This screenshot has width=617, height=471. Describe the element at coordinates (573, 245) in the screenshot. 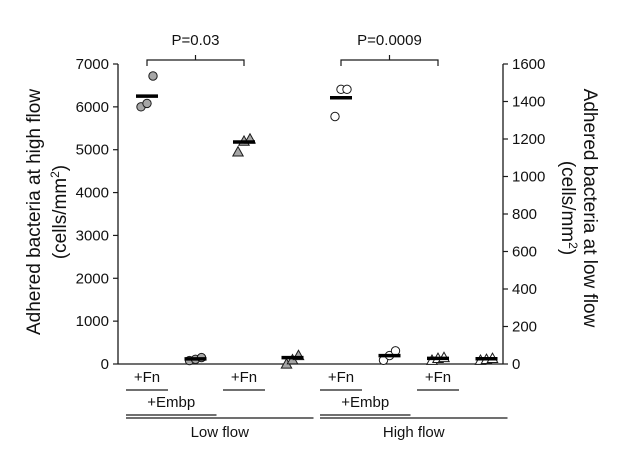

I see `right-axis-unit-sup: 2` at that location.